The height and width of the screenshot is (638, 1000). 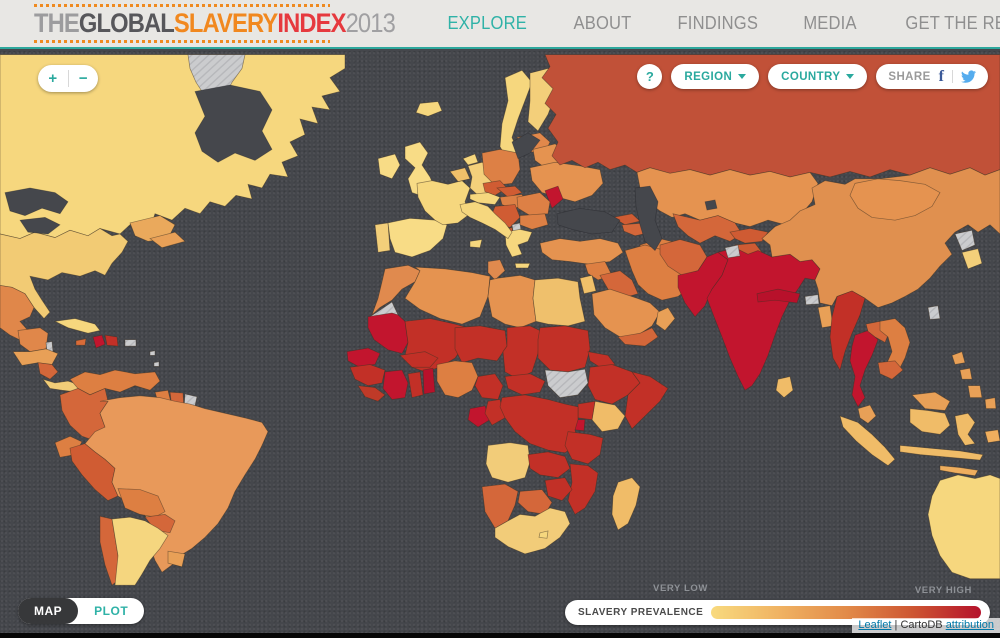 I want to click on region-dropdown: REGION, so click(x=715, y=76).